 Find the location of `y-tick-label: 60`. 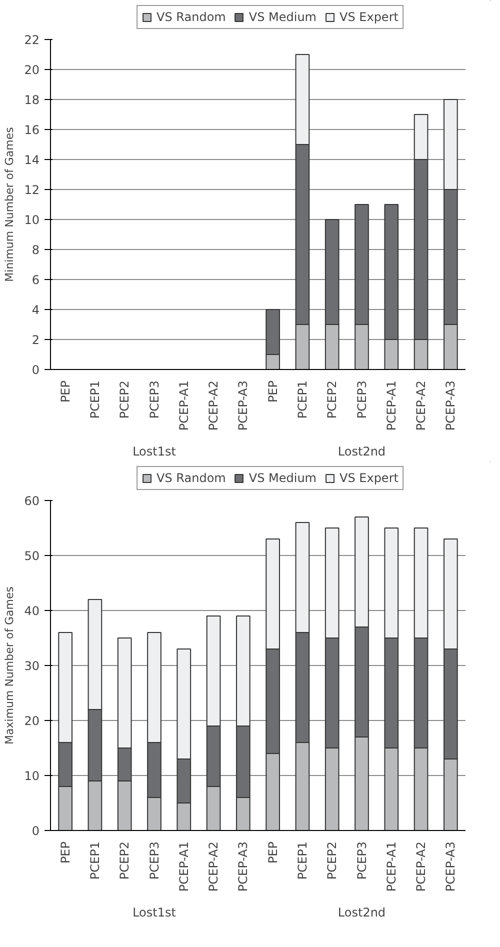

y-tick-label: 60 is located at coordinates (32, 501).